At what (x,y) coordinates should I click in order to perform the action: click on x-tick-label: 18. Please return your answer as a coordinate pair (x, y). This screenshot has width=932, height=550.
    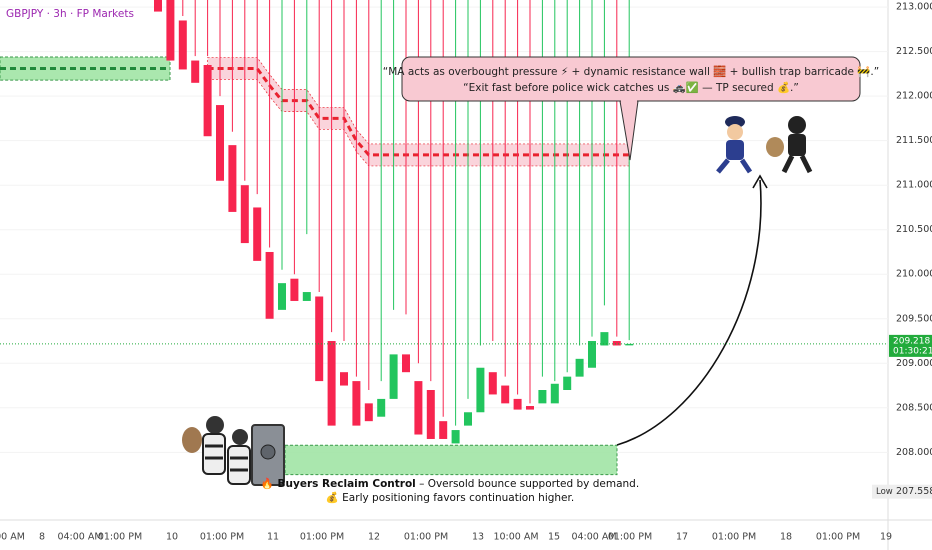
    Looking at the image, I should click on (786, 537).